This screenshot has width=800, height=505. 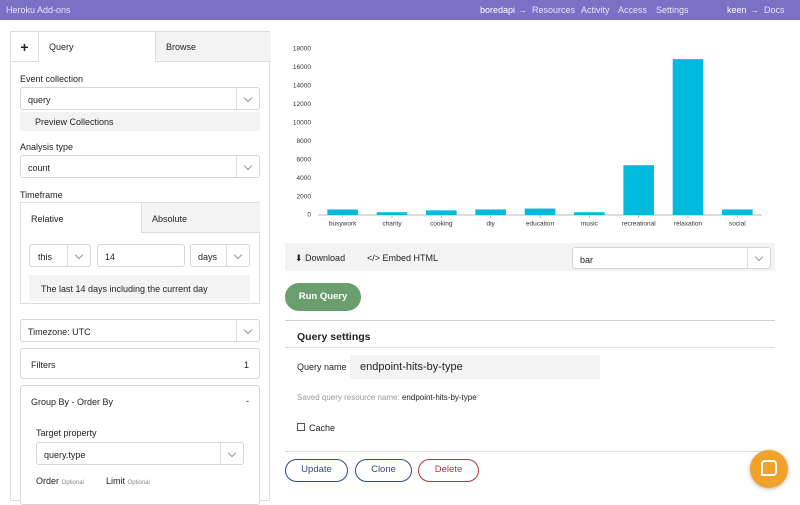 What do you see at coordinates (140, 453) in the screenshot?
I see `select: query.type` at bounding box center [140, 453].